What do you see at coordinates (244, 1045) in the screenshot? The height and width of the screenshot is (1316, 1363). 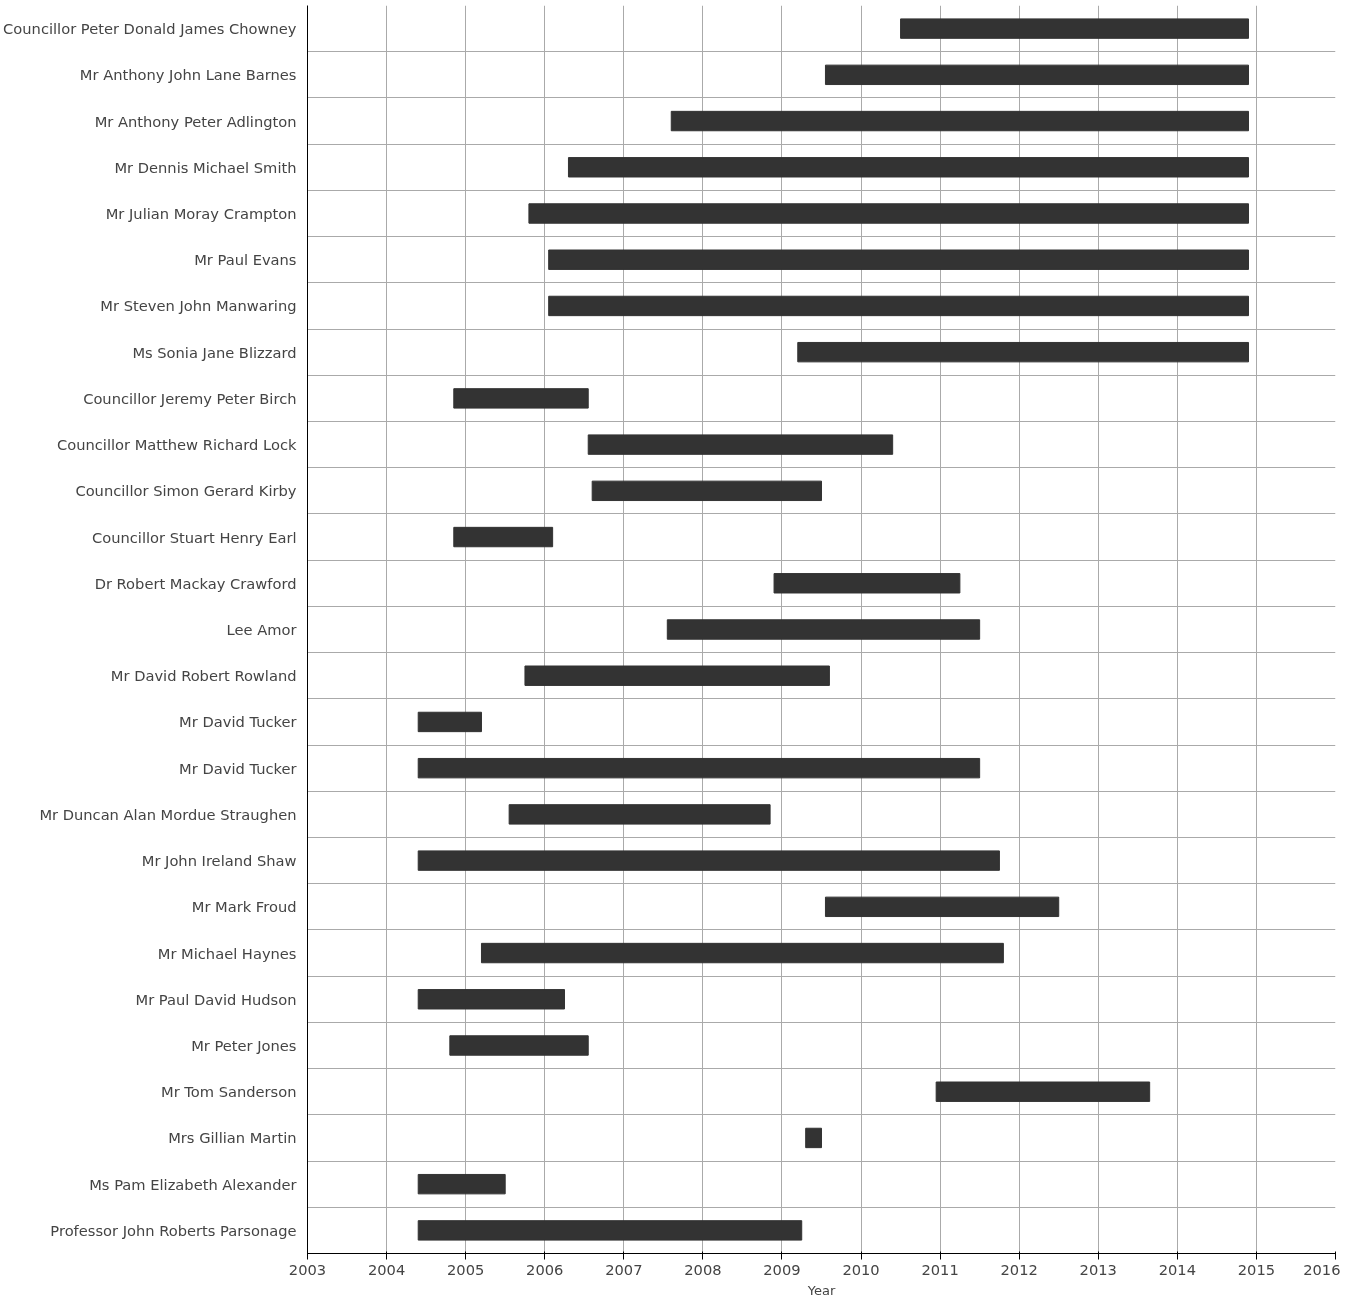 I see `y-tick-label: Mr Peter Jones` at bounding box center [244, 1045].